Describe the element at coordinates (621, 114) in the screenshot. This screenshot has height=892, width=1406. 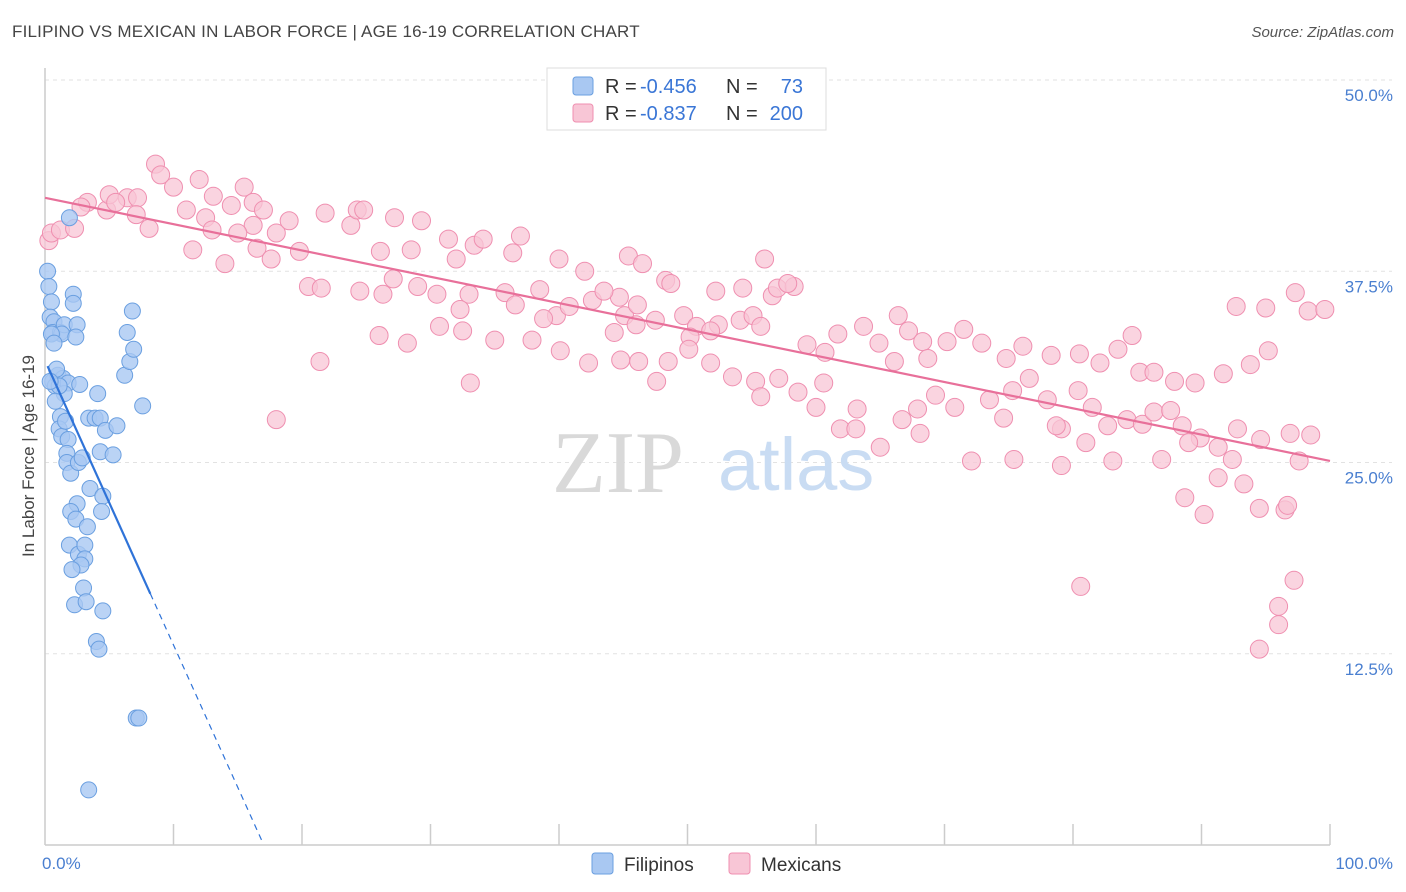
I see `legend-mexican-r-label: R =` at that location.